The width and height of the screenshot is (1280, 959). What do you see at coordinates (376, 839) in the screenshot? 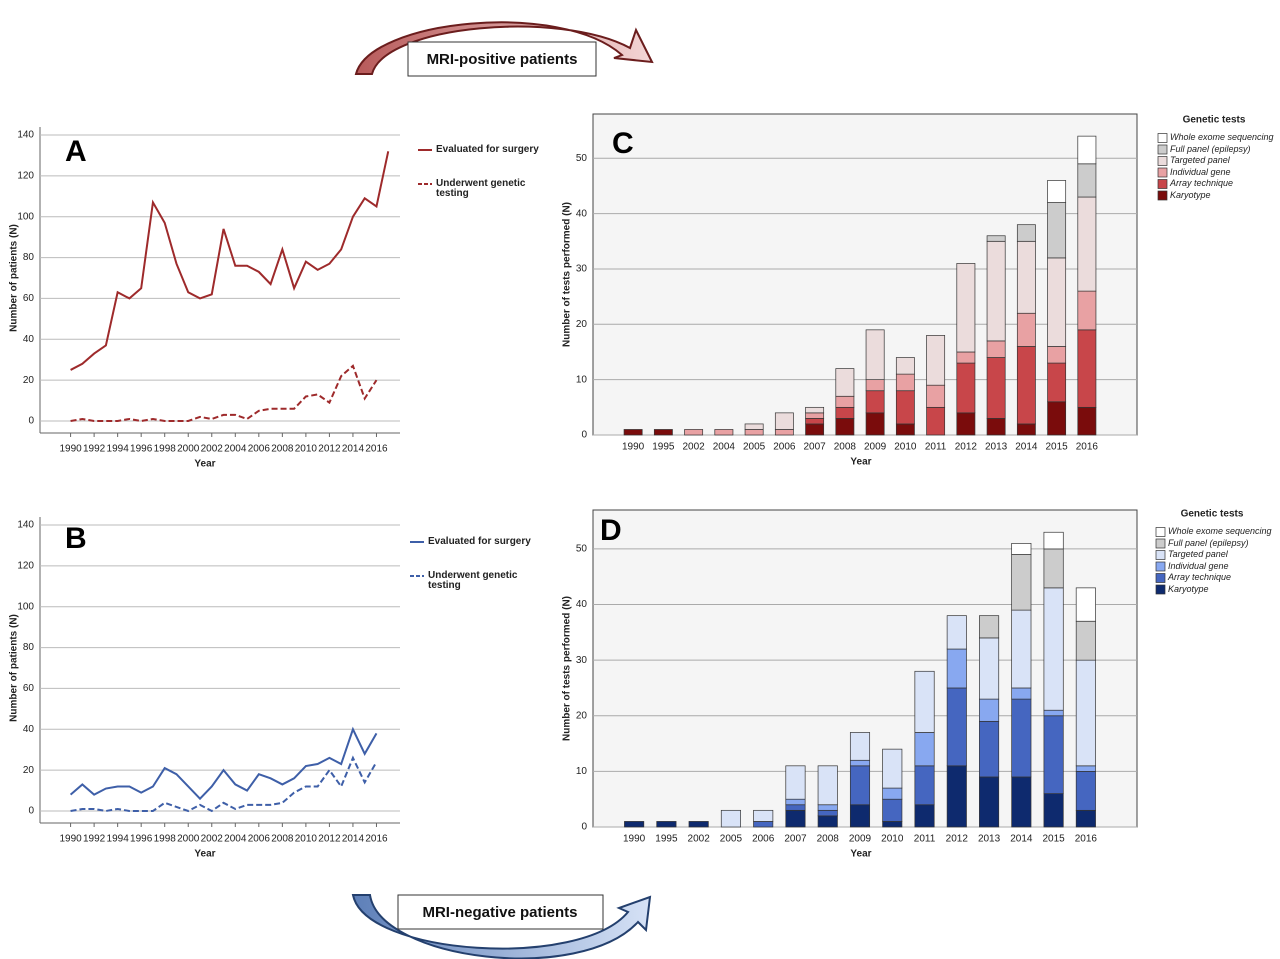
I see `x-tick-label: 2016` at bounding box center [376, 839].